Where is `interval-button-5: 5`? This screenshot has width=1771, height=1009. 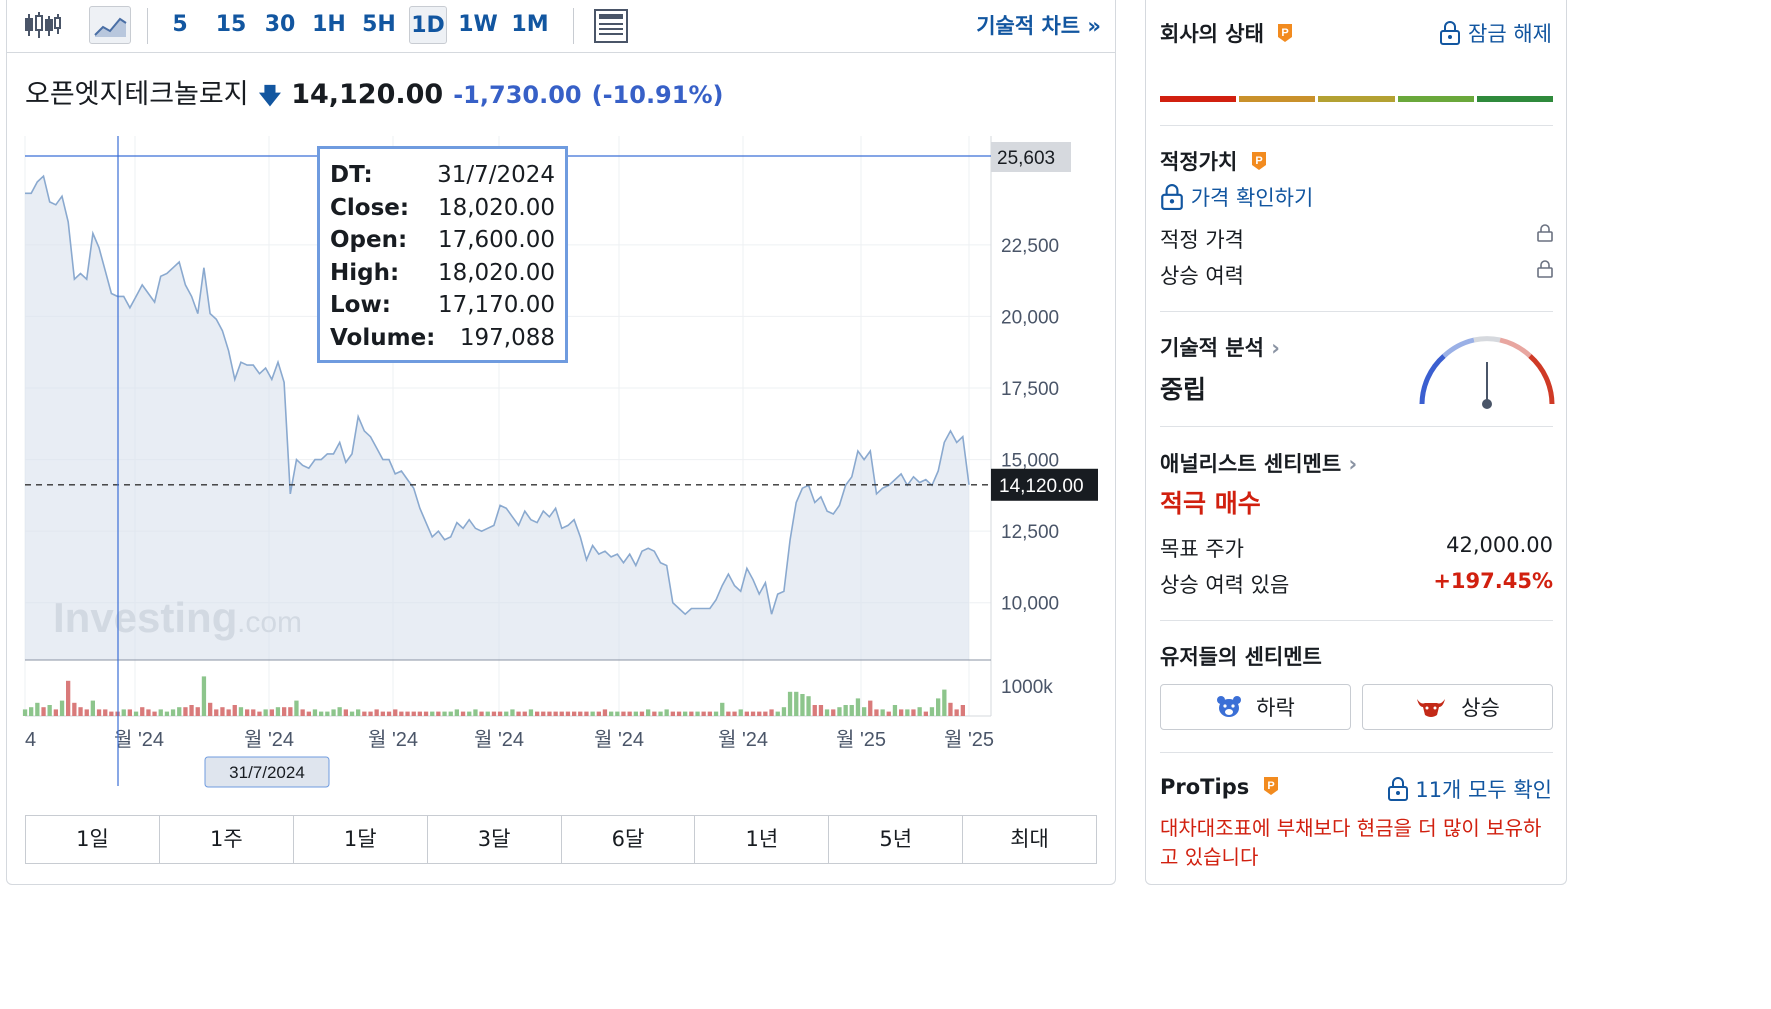
interval-button-5: 5 is located at coordinates (180, 24).